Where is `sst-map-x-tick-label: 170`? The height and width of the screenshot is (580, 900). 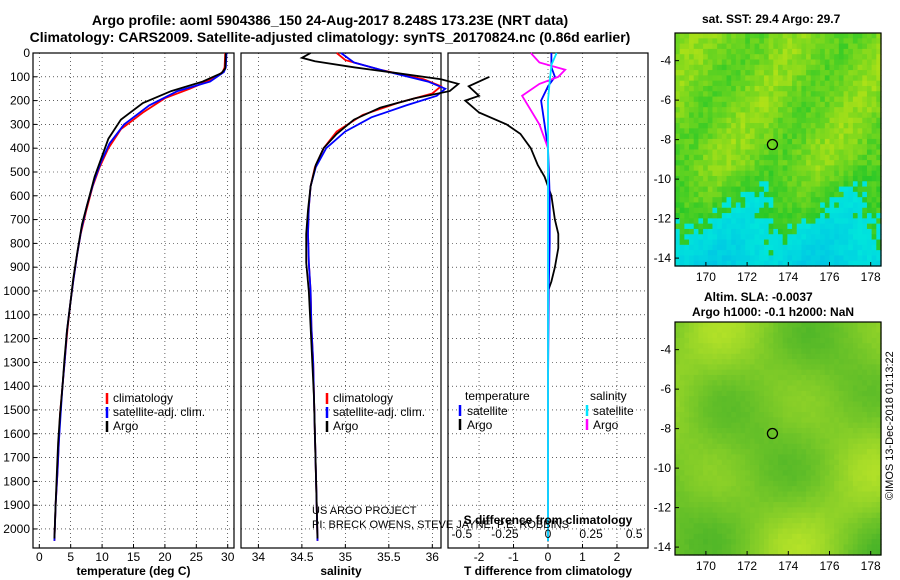
sst-map-x-tick-label: 170 is located at coordinates (706, 277).